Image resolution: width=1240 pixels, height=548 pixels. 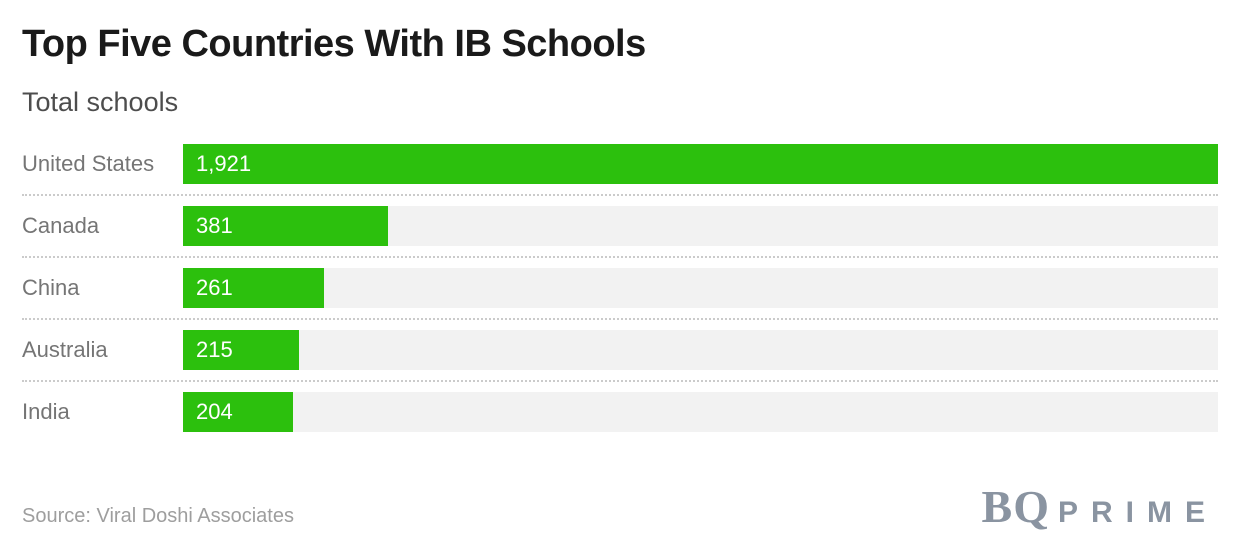 What do you see at coordinates (214, 225) in the screenshot?
I see `bar-value: 381` at bounding box center [214, 225].